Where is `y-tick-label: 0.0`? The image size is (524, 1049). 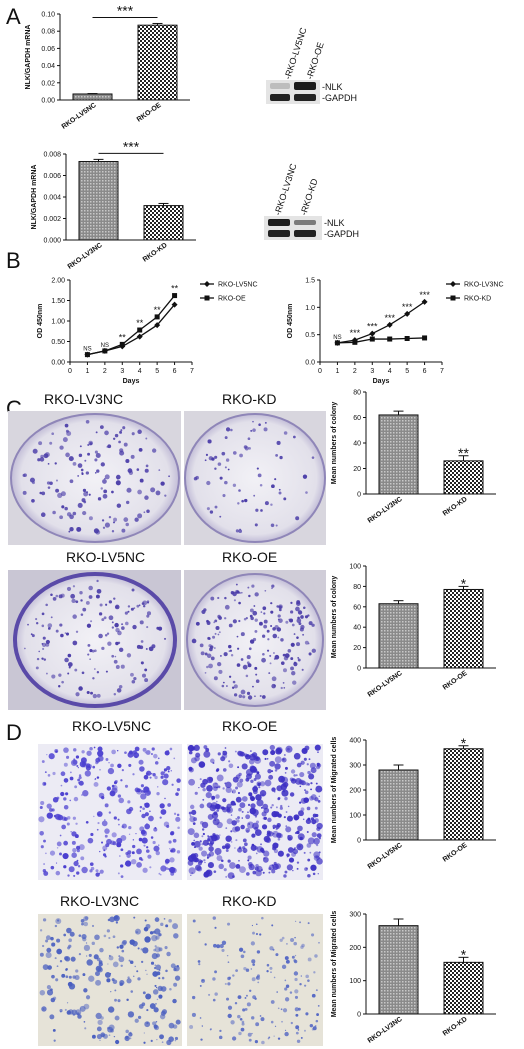 y-tick-label: 0.0 is located at coordinates (310, 363).